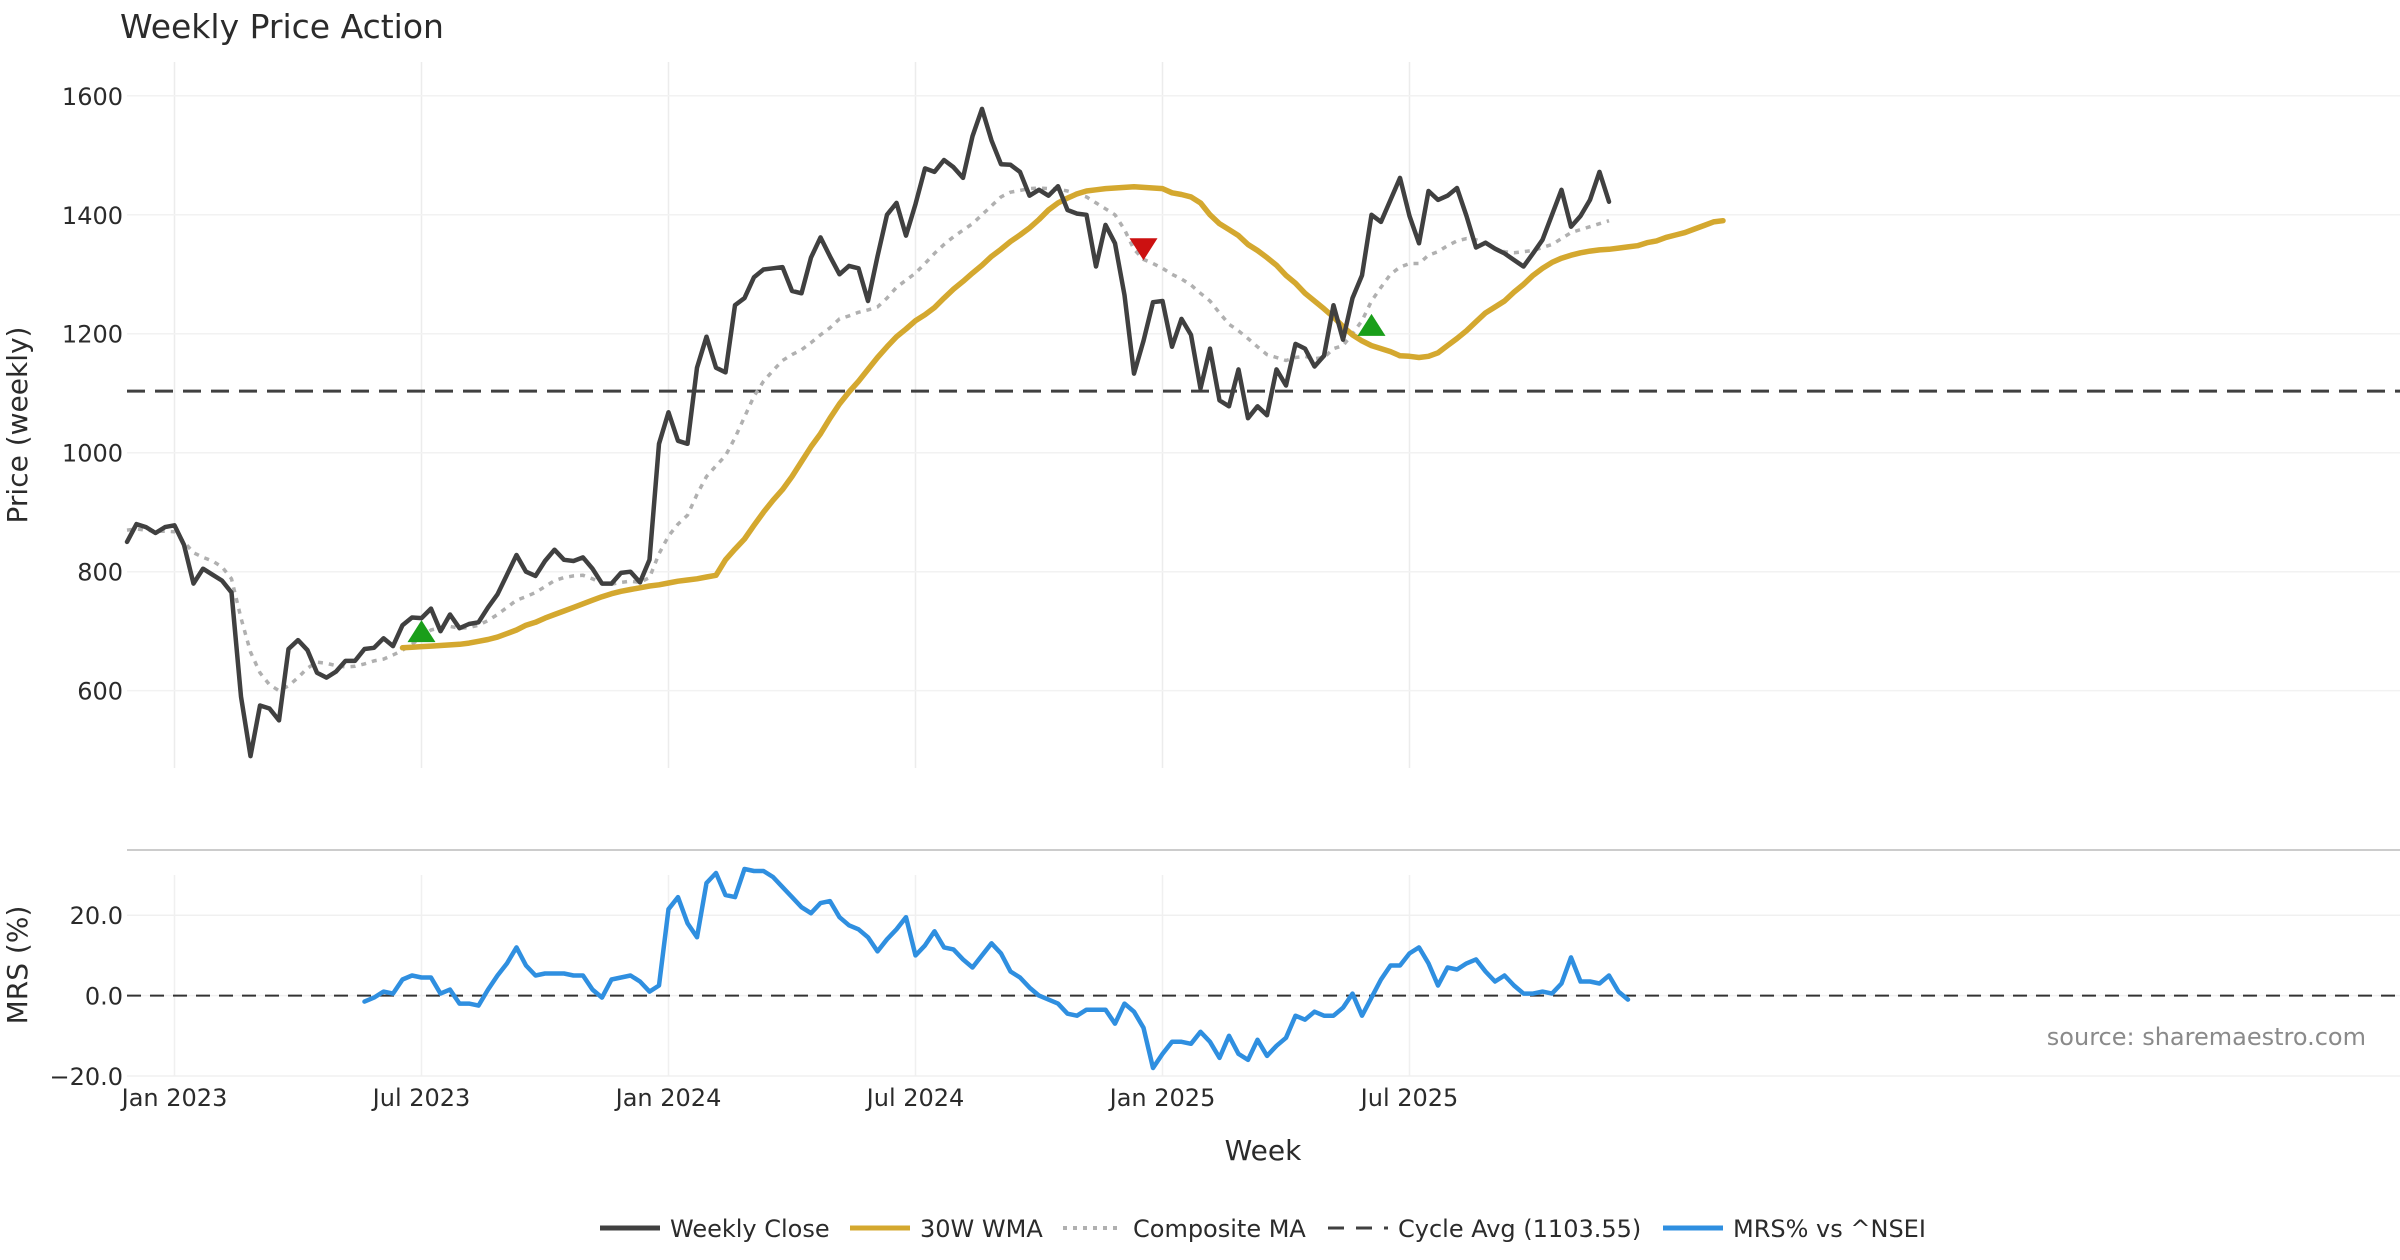 The width and height of the screenshot is (2400, 1260). I want to click on sell-signal-marker, so click(1143, 249).